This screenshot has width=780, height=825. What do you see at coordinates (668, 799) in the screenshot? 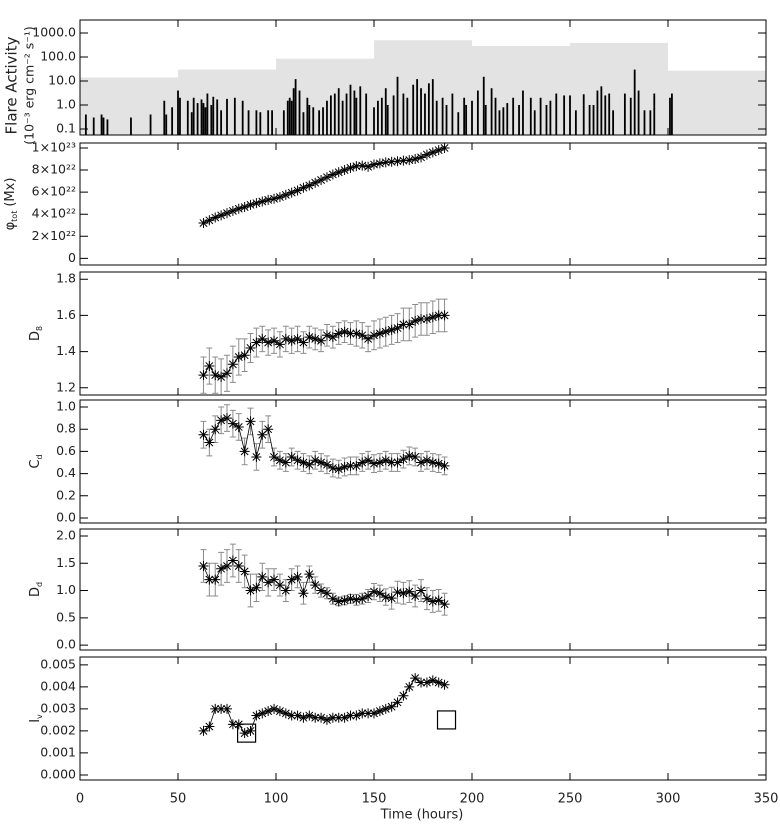
I see `x-tick-label: 300` at bounding box center [668, 799].